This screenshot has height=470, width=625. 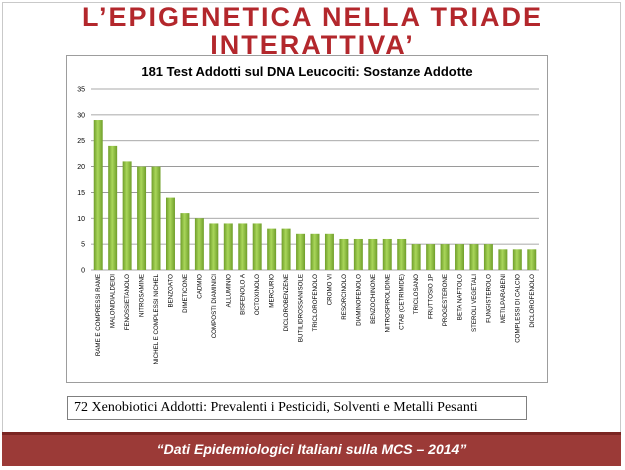 What do you see at coordinates (243, 294) in the screenshot?
I see `x-tick-label: BISFENOLO A` at bounding box center [243, 294].